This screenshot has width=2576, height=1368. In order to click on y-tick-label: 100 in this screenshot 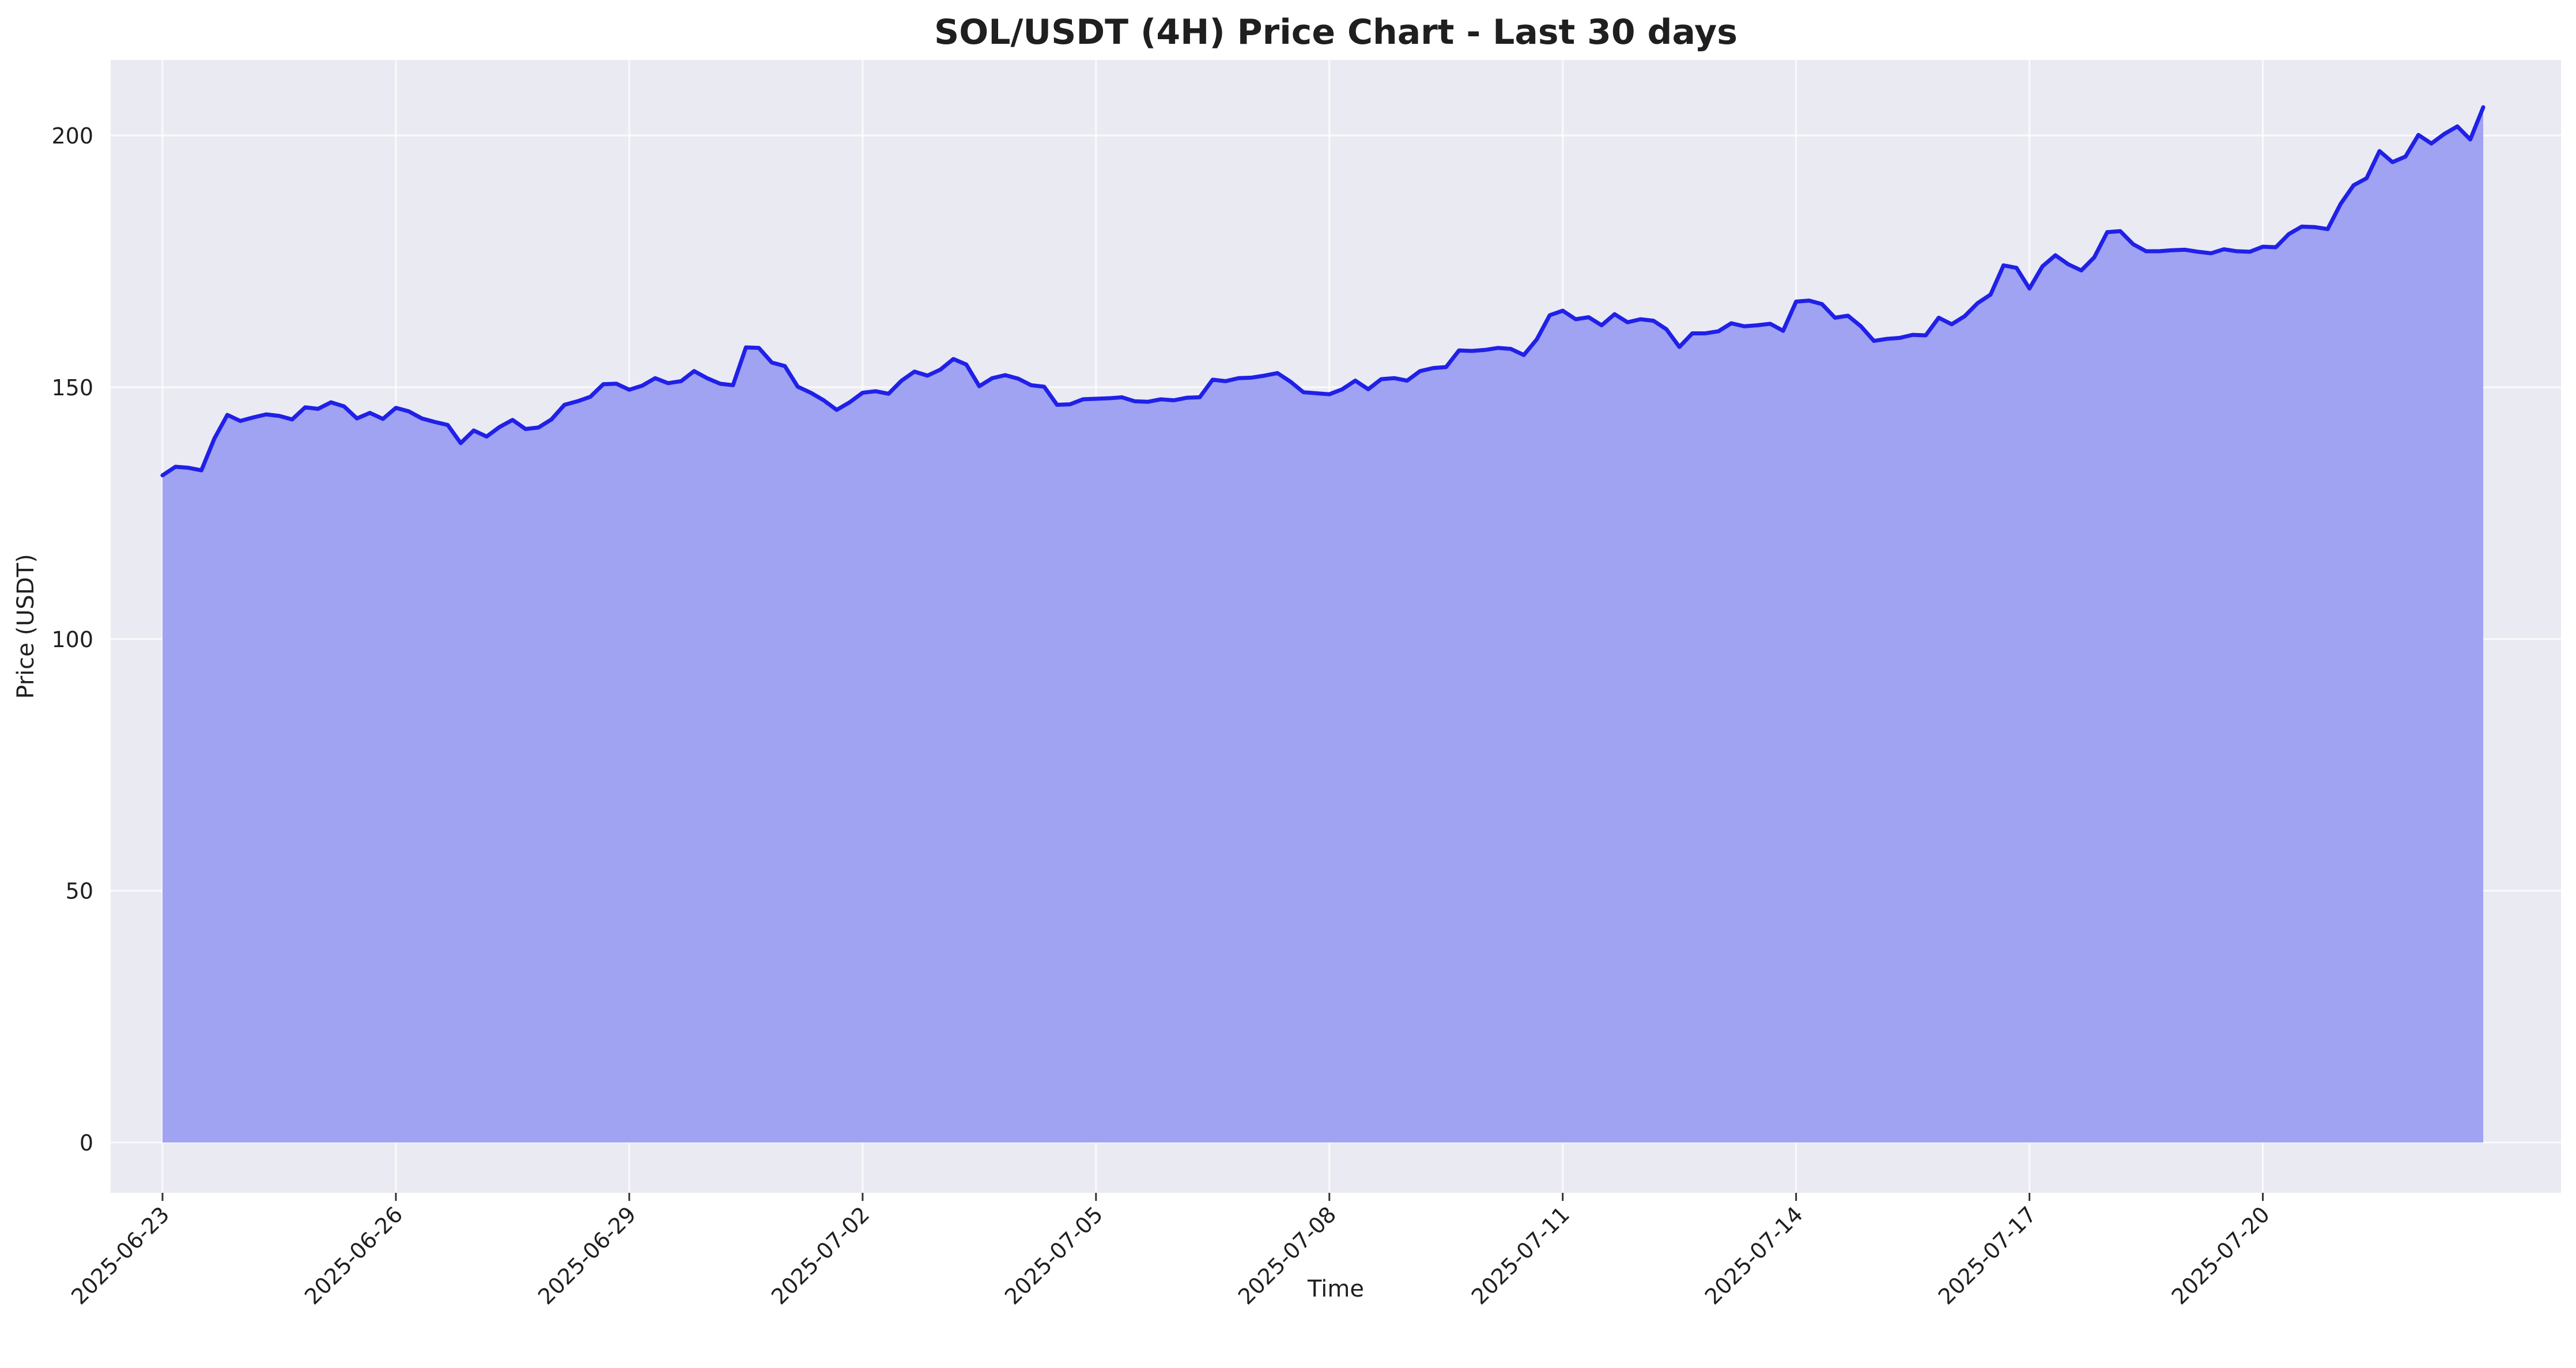, I will do `click(72, 639)`.